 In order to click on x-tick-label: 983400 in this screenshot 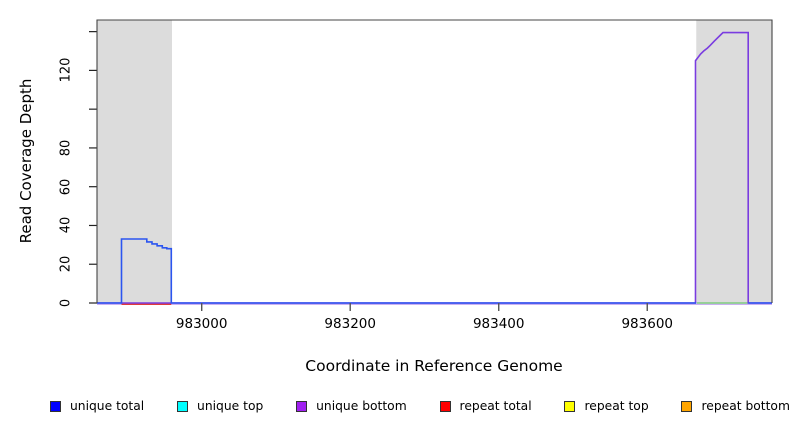, I will do `click(498, 324)`.